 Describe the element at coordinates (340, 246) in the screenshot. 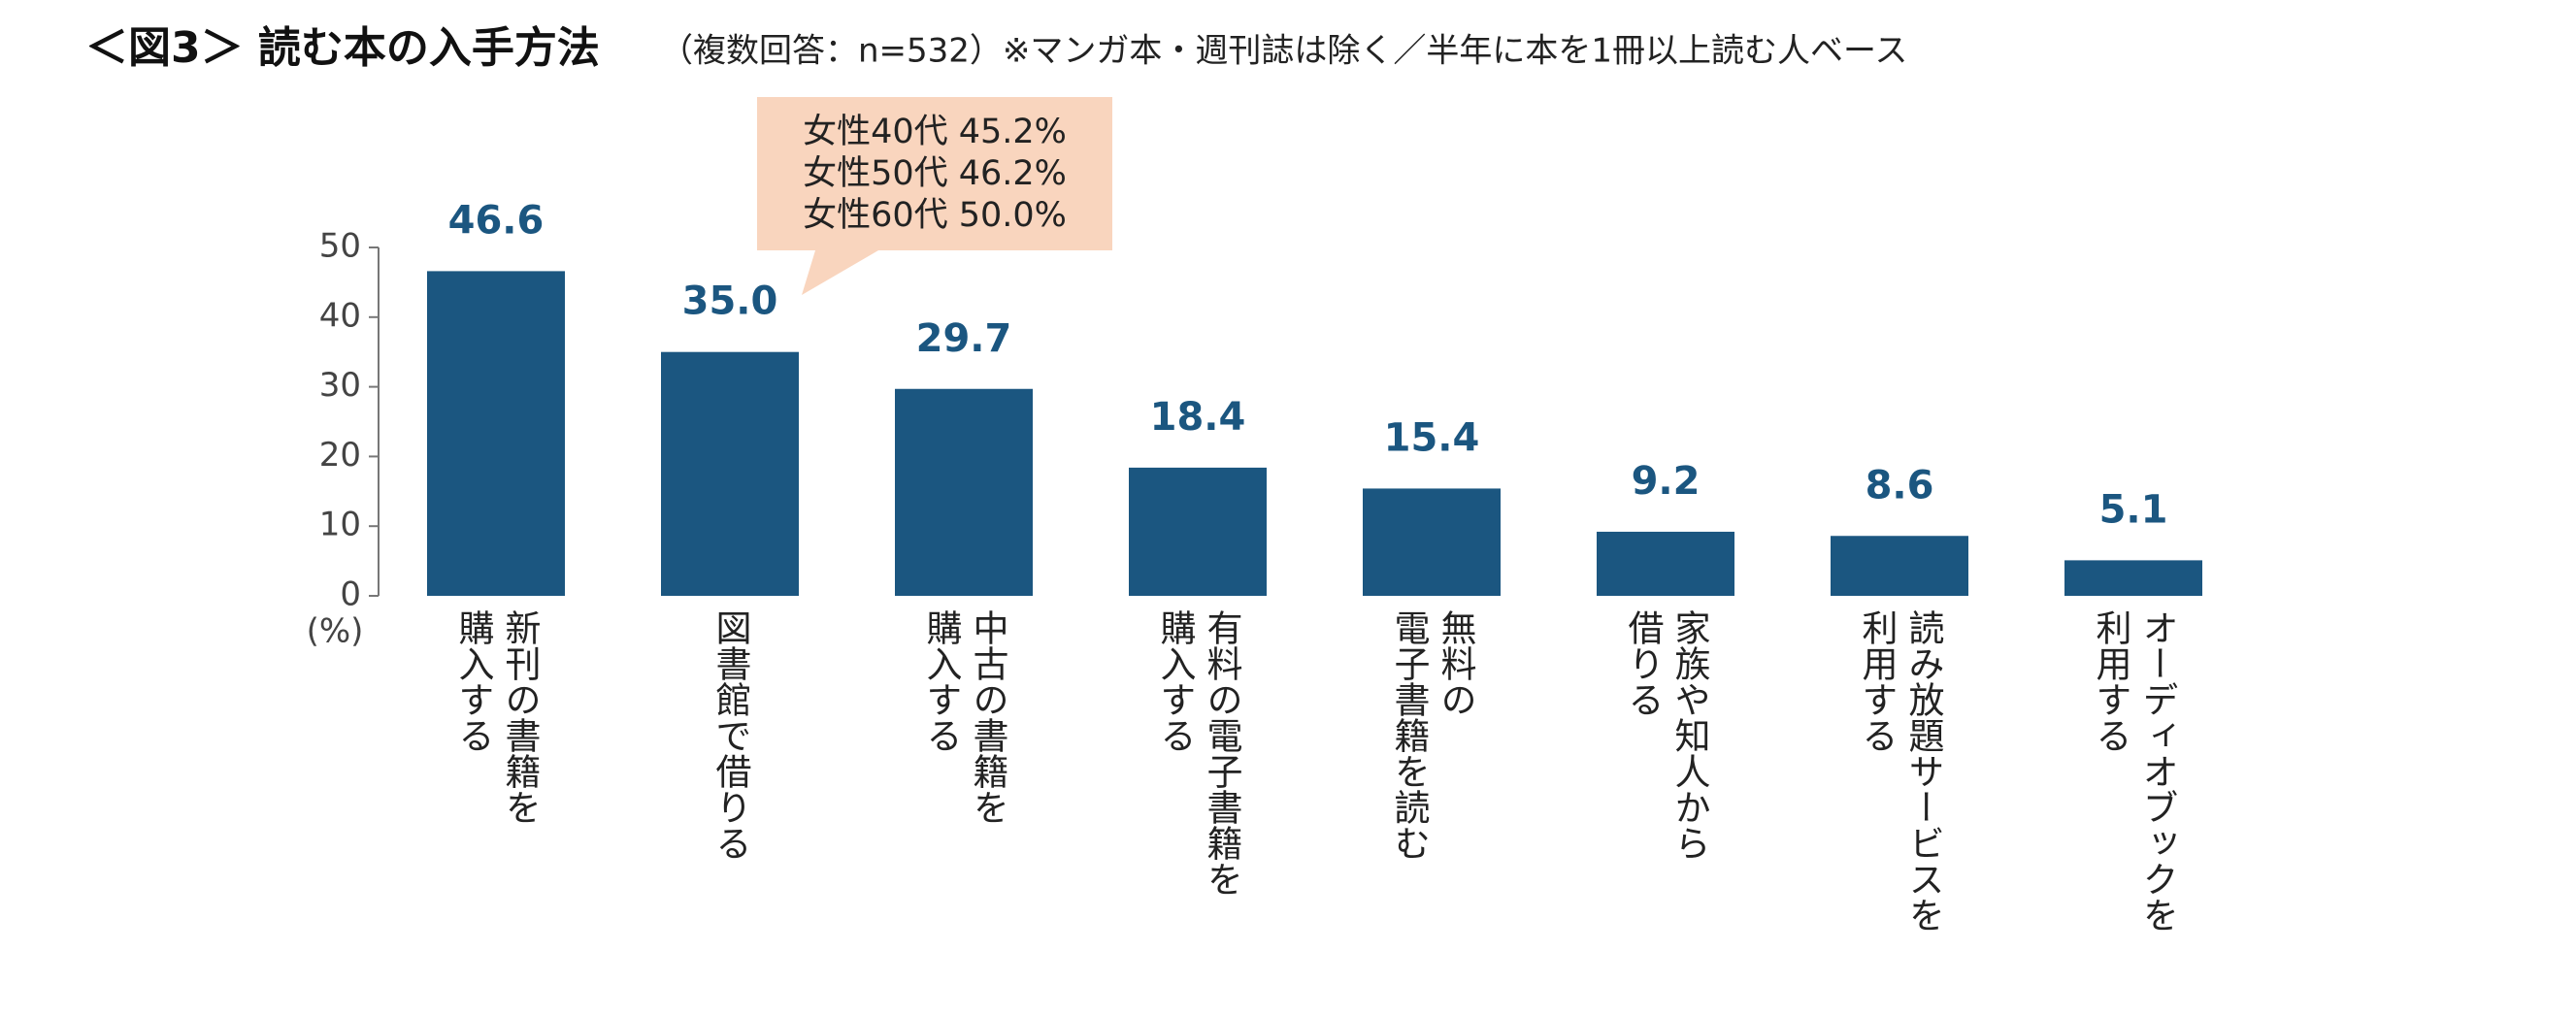

I see `y-tick-label: 50` at that location.